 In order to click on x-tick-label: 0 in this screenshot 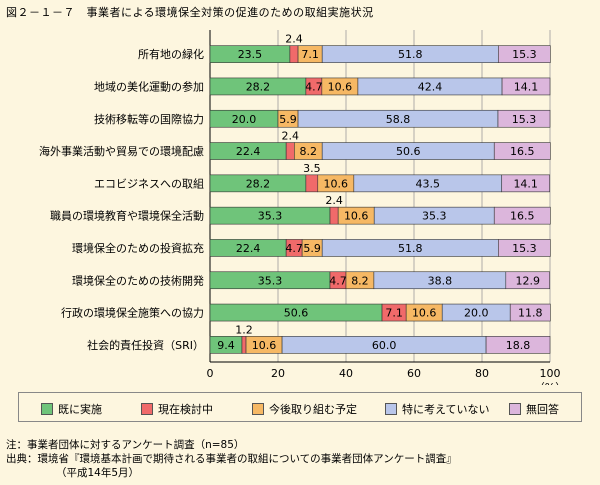, I will do `click(210, 373)`.